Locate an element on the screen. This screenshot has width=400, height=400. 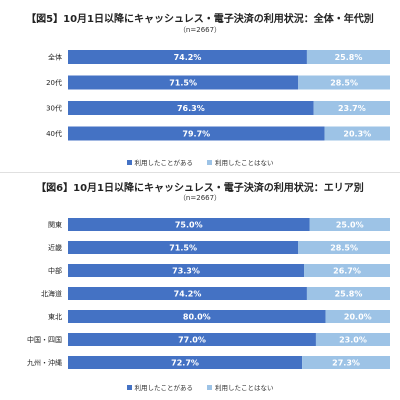
chart2-legend-used: 利用したことがある is located at coordinates (160, 387).